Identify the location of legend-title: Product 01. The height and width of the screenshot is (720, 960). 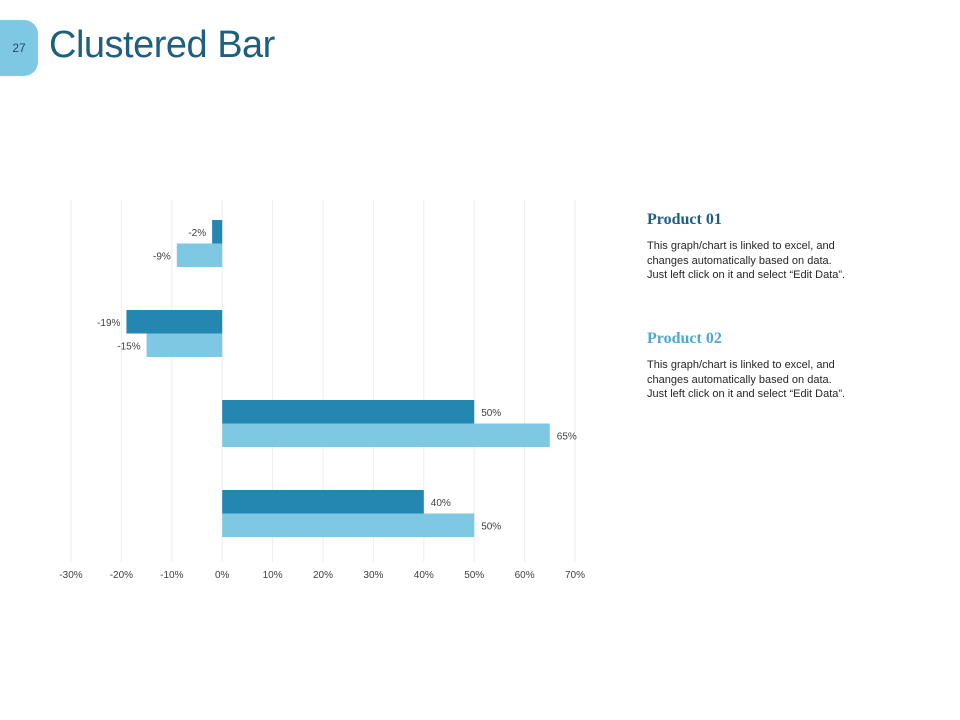
(684, 219).